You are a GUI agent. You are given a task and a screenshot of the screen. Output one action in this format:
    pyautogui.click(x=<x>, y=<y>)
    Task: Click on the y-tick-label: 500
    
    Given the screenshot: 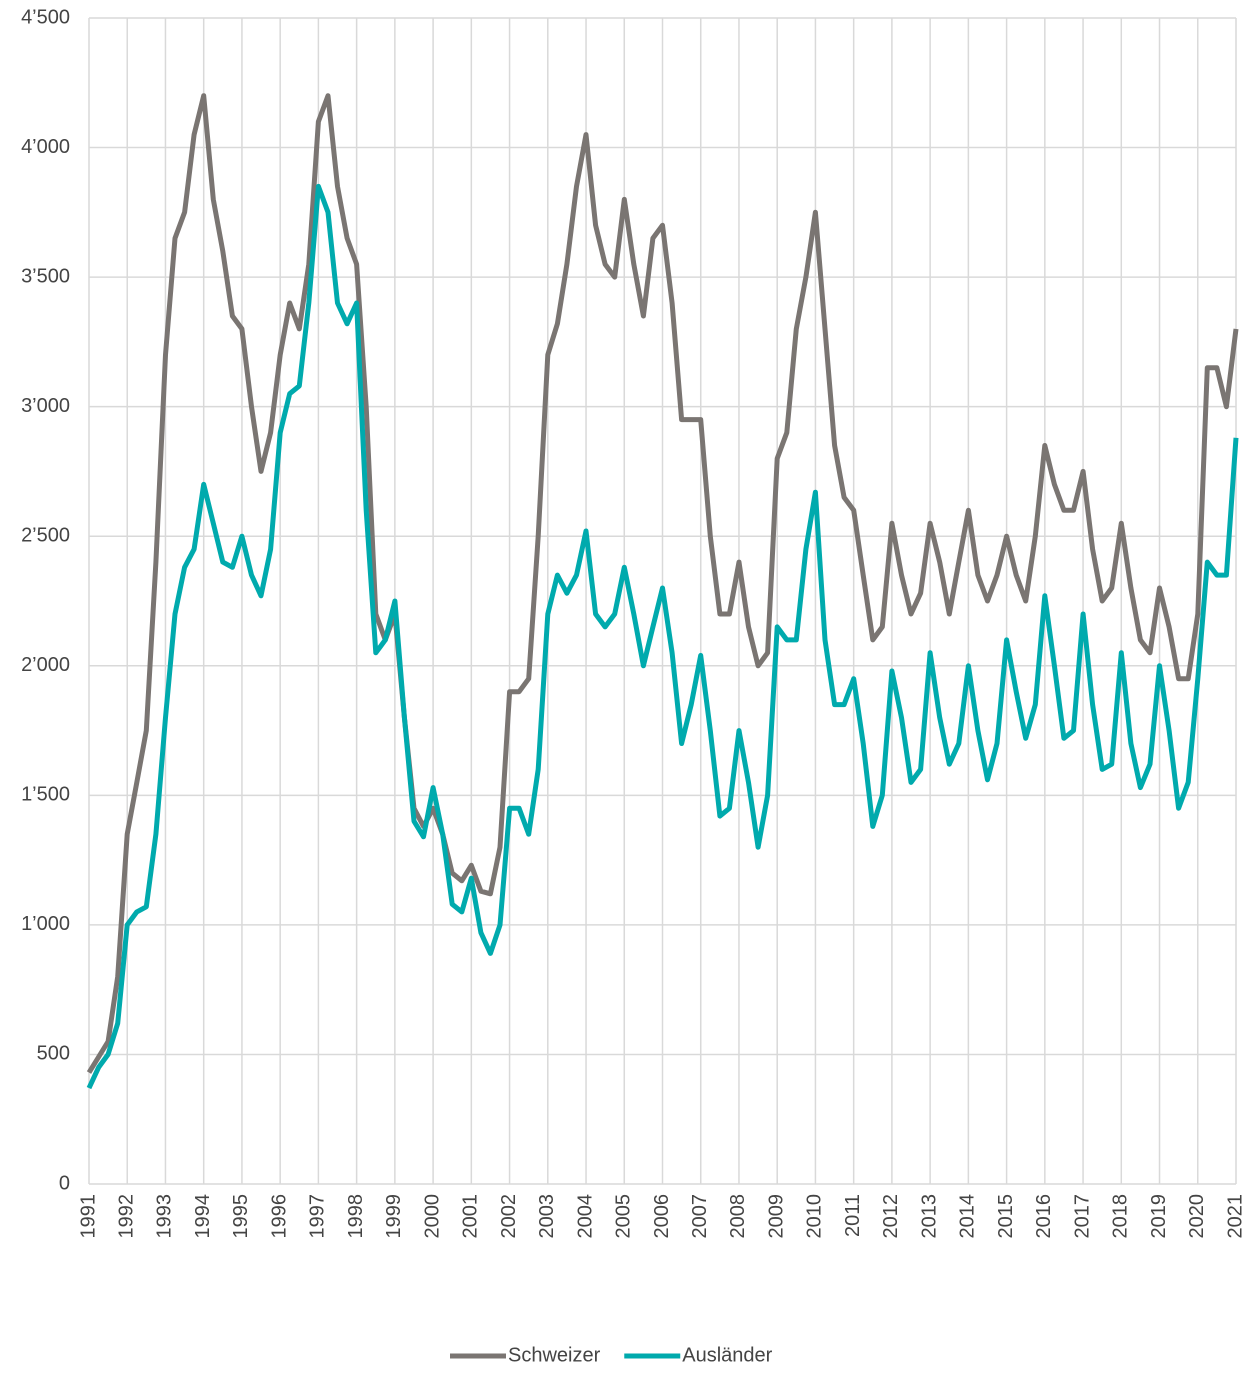 What is the action you would take?
    pyautogui.click(x=53, y=1054)
    